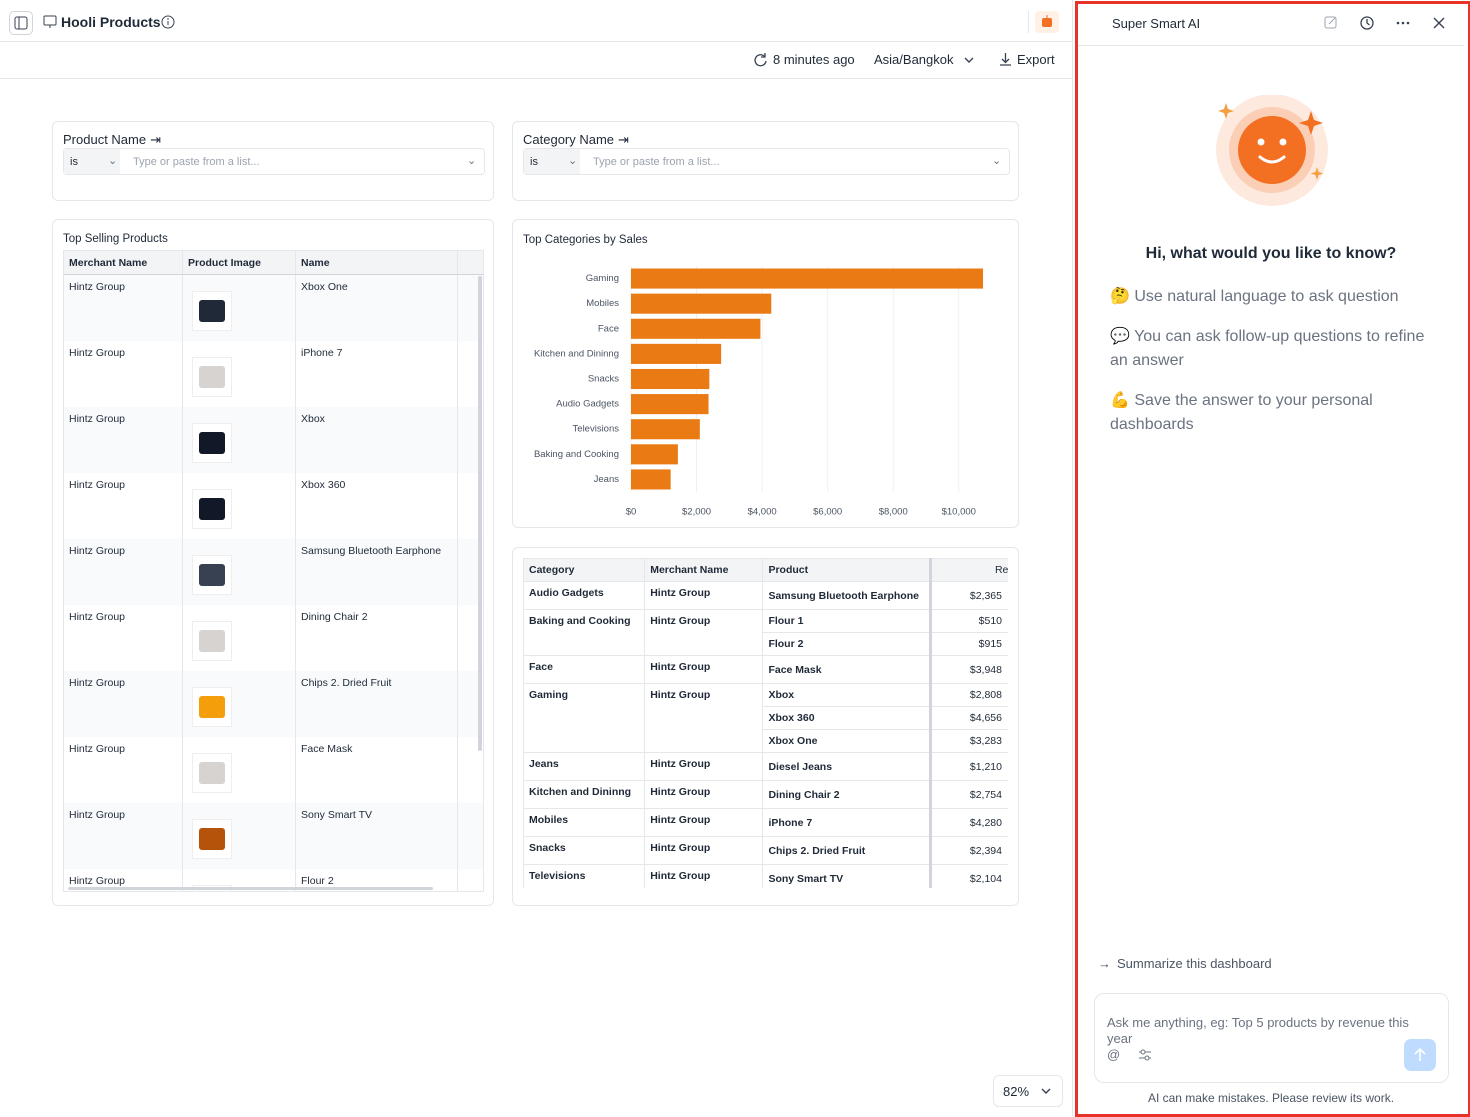  I want to click on suggestion: → Summarize this dashboard, so click(1185, 963).